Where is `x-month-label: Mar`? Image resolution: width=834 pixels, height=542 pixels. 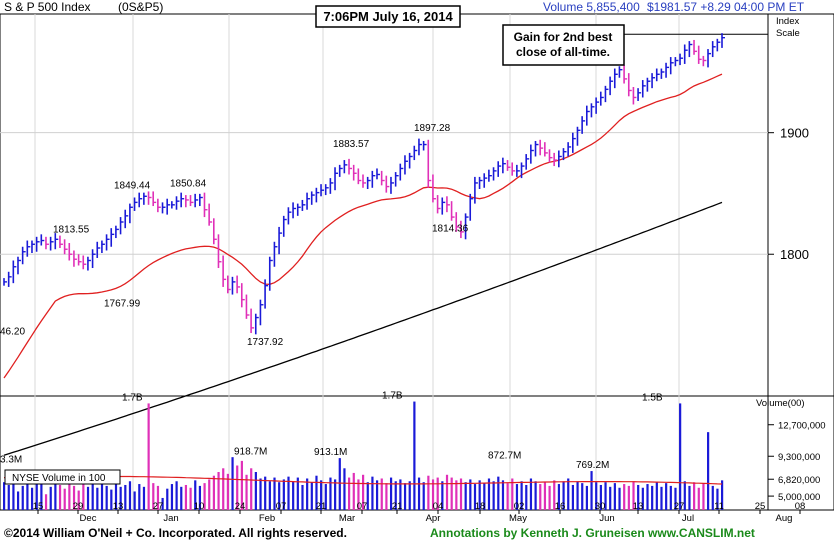
x-month-label: Mar is located at coordinates (347, 518).